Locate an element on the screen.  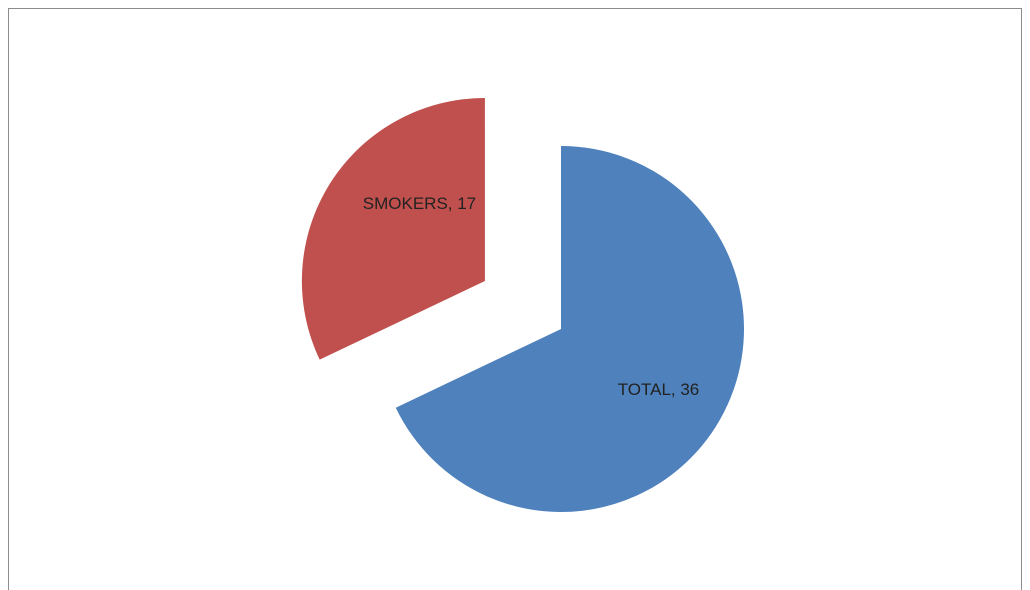
data-label: TOTAL, 36 is located at coordinates (659, 389).